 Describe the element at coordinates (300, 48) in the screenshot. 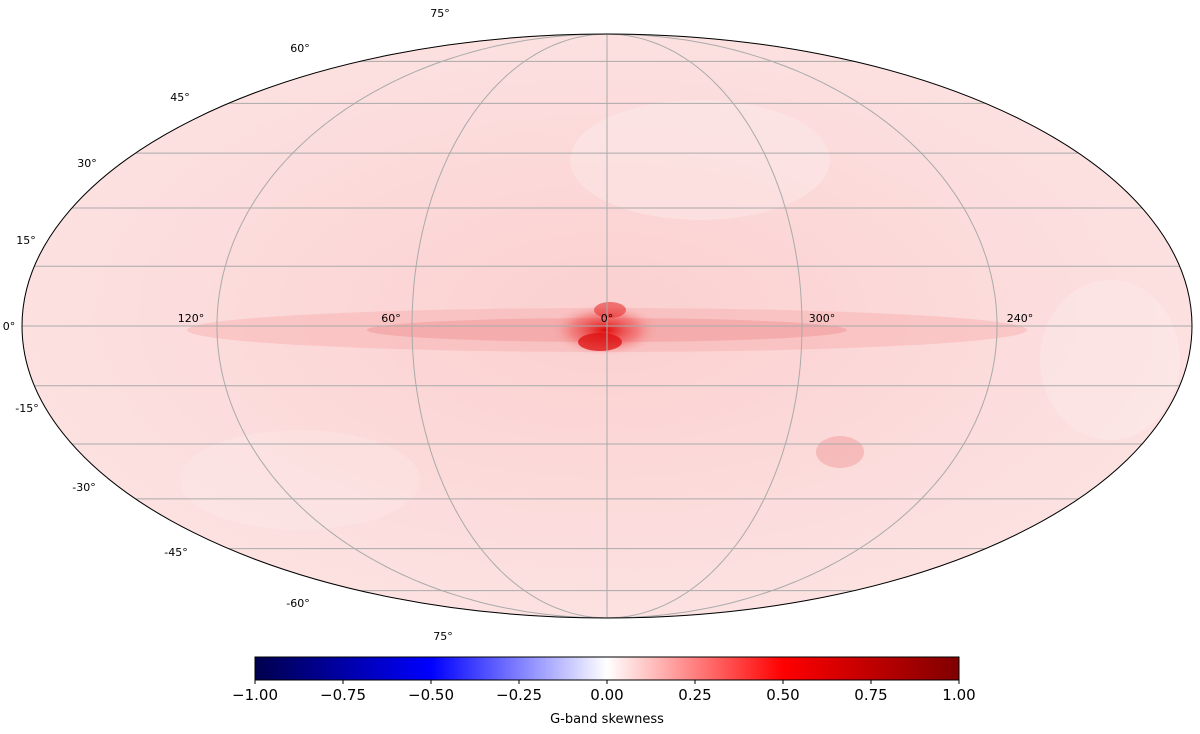

I see `latitude-label-60-north: 60°` at that location.